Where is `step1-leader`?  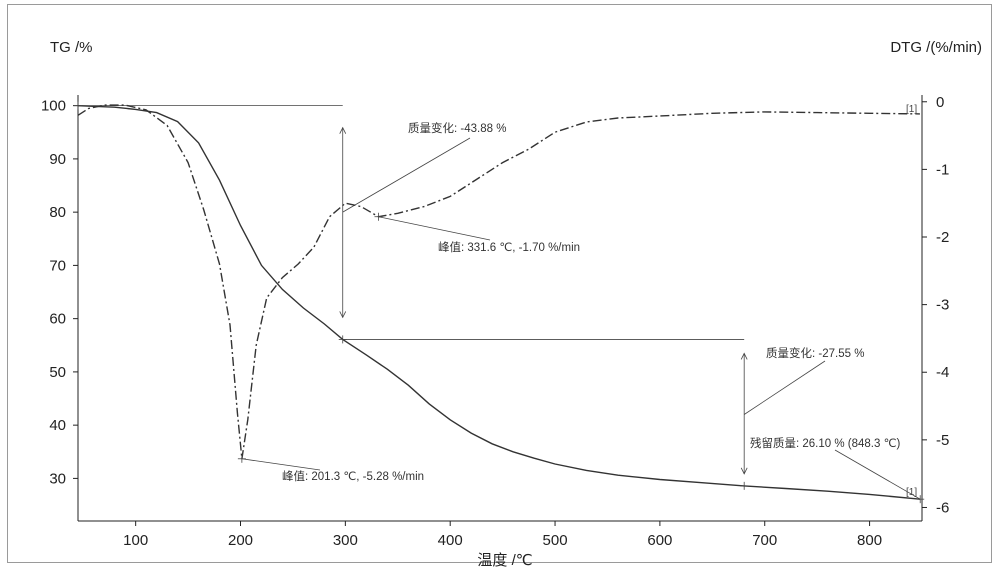
step1-leader is located at coordinates (406, 175).